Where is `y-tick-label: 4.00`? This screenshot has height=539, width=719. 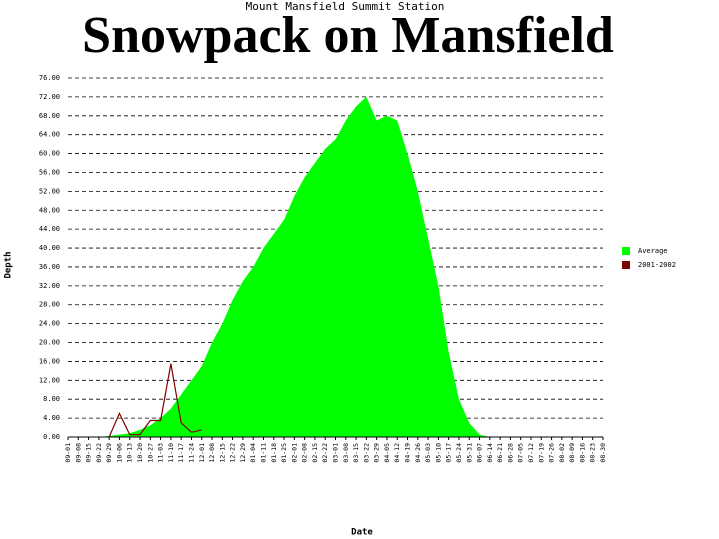
y-tick-label: 4.00 is located at coordinates (51, 418).